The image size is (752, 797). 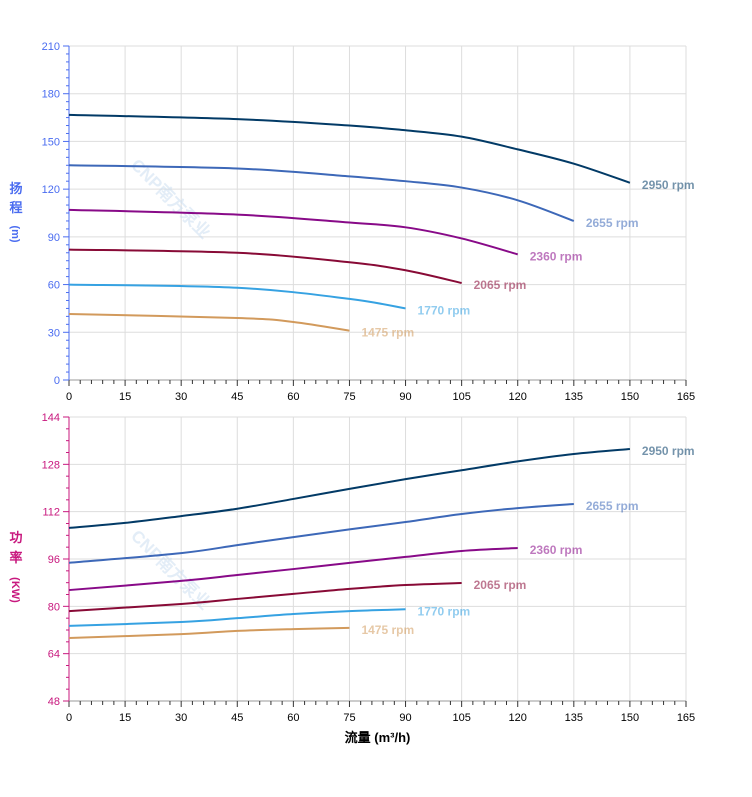 I want to click on y-tick-label: 112, so click(x=51, y=513).